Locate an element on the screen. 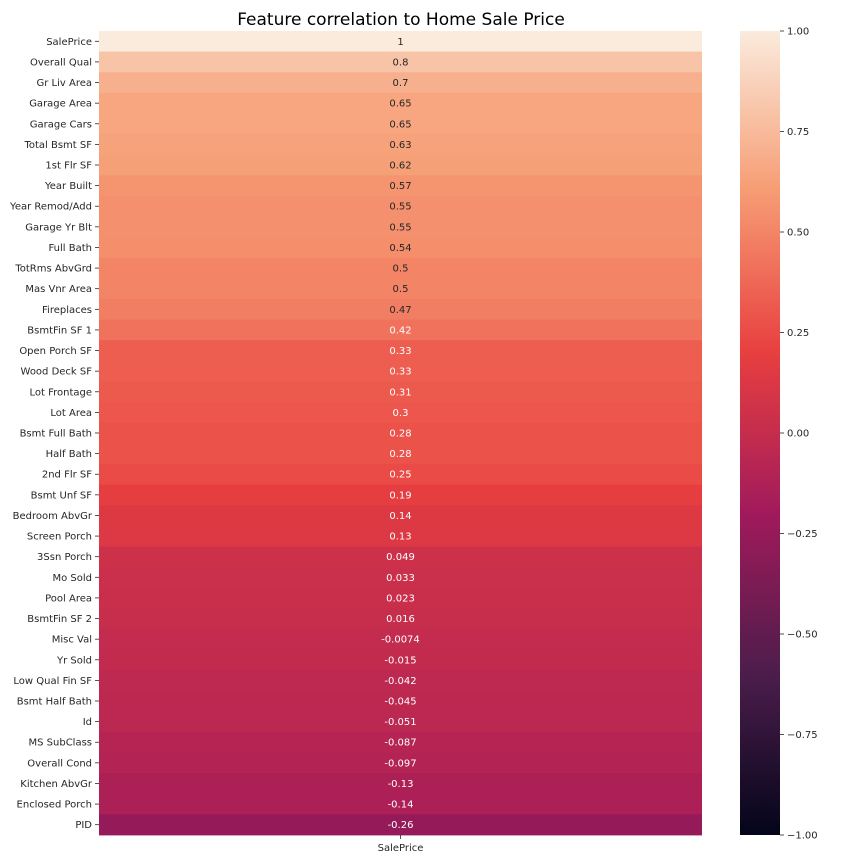 The image size is (864, 864). y-tick-label: PID is located at coordinates (83, 825).